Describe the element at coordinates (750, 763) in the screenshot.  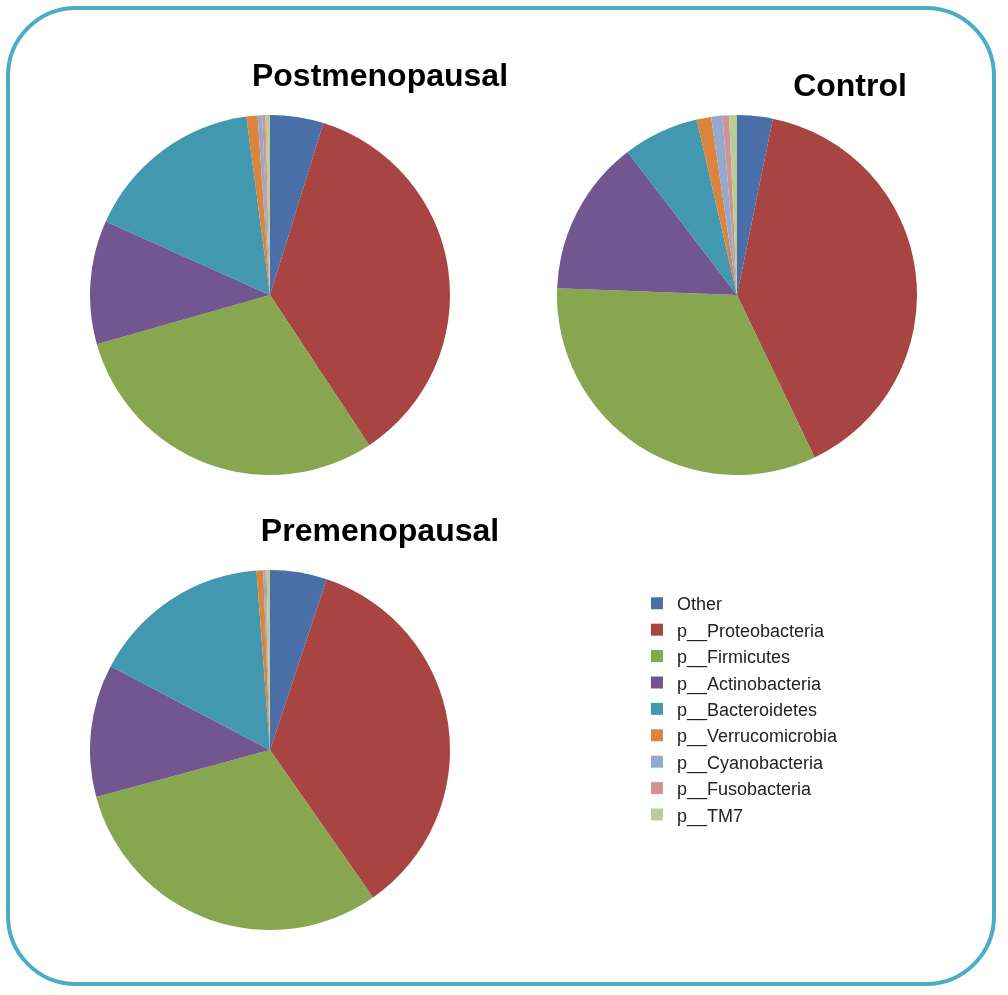
I see `legend-label: p__Cyanobacteria` at that location.